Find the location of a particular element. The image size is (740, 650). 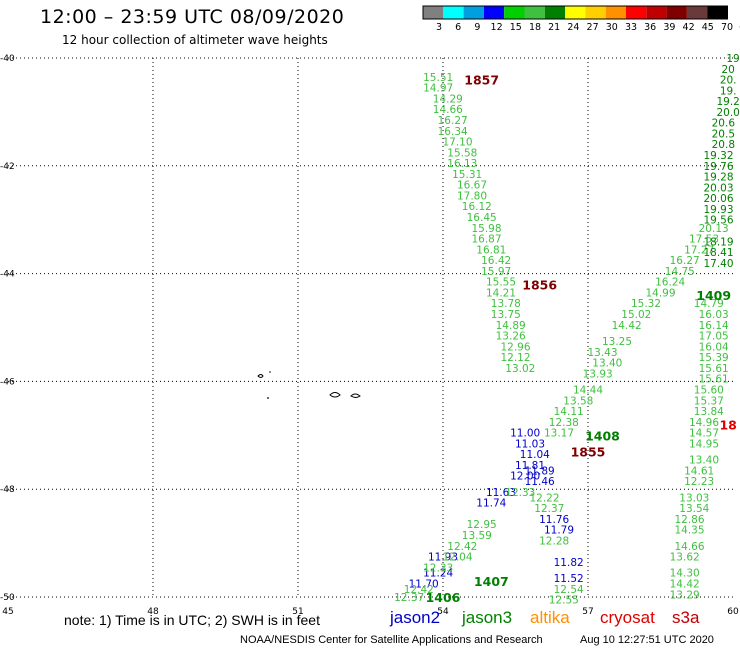

y-tick-label: -50 is located at coordinates (7, 598).